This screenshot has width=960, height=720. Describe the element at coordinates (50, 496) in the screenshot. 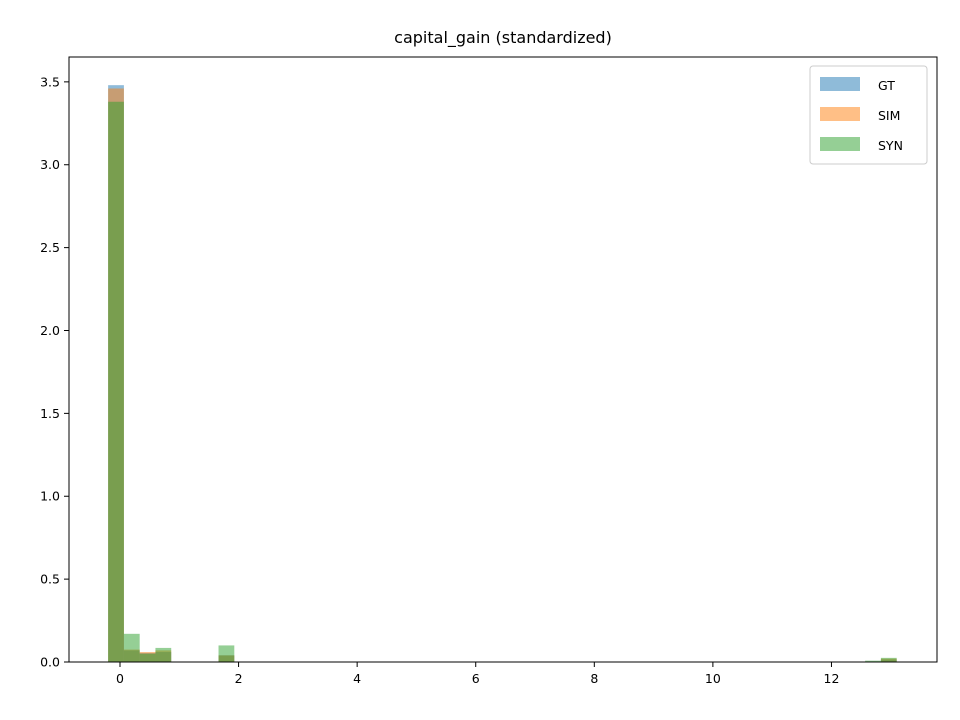

I see `y-tick-label: 1.0` at that location.